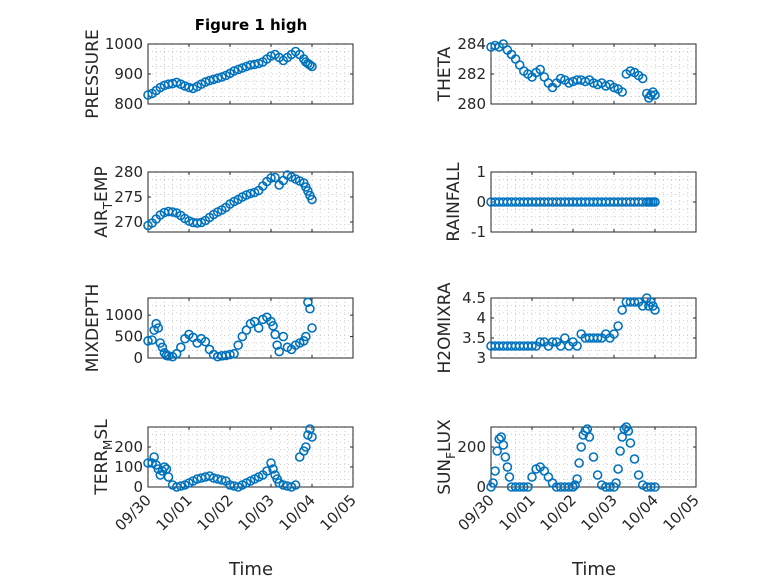 This screenshot has height=583, width=778. Describe the element at coordinates (103, 457) in the screenshot. I see `y-axis-label: TERRMSL` at that location.